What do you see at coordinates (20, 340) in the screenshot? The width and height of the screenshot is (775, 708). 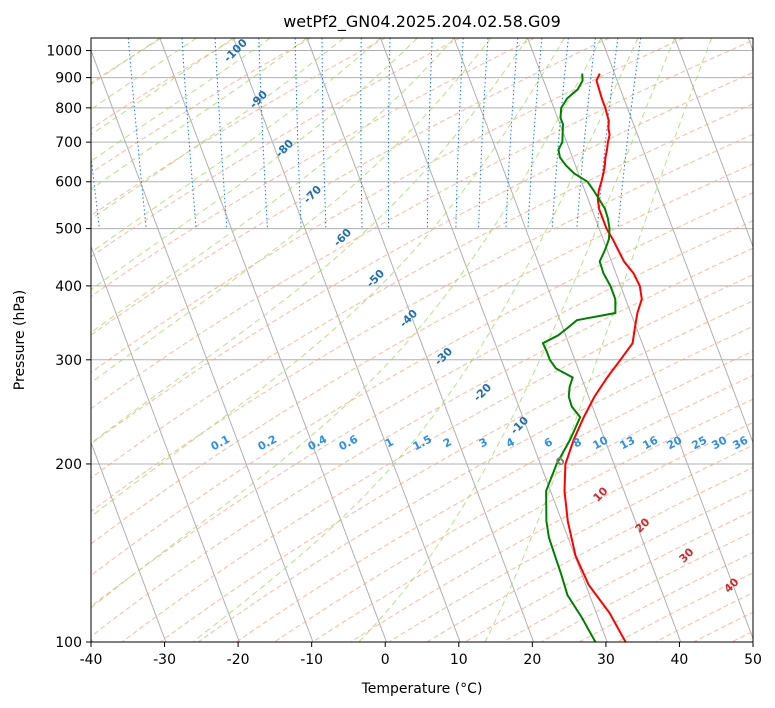 I see `y-axis-label: Pressure (hPa)` at bounding box center [20, 340].